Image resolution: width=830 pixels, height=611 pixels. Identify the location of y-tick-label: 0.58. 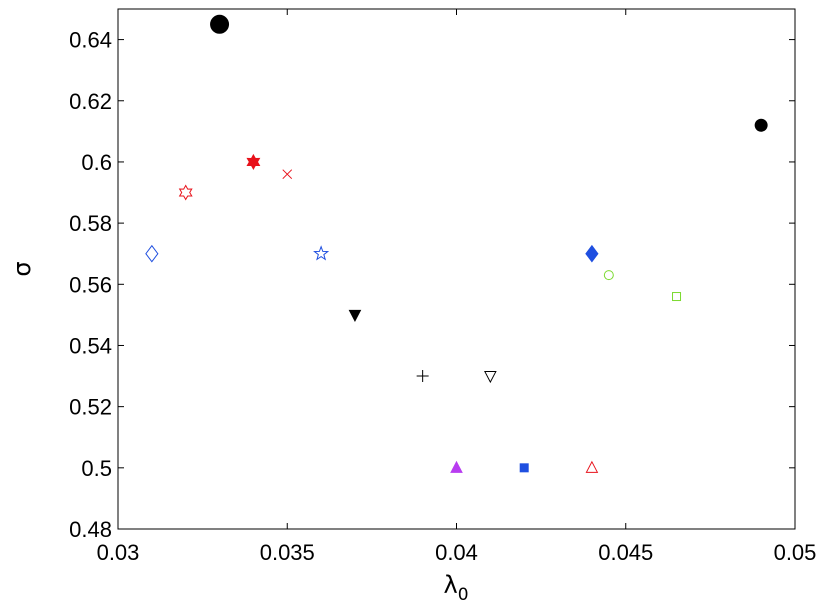
(90, 223).